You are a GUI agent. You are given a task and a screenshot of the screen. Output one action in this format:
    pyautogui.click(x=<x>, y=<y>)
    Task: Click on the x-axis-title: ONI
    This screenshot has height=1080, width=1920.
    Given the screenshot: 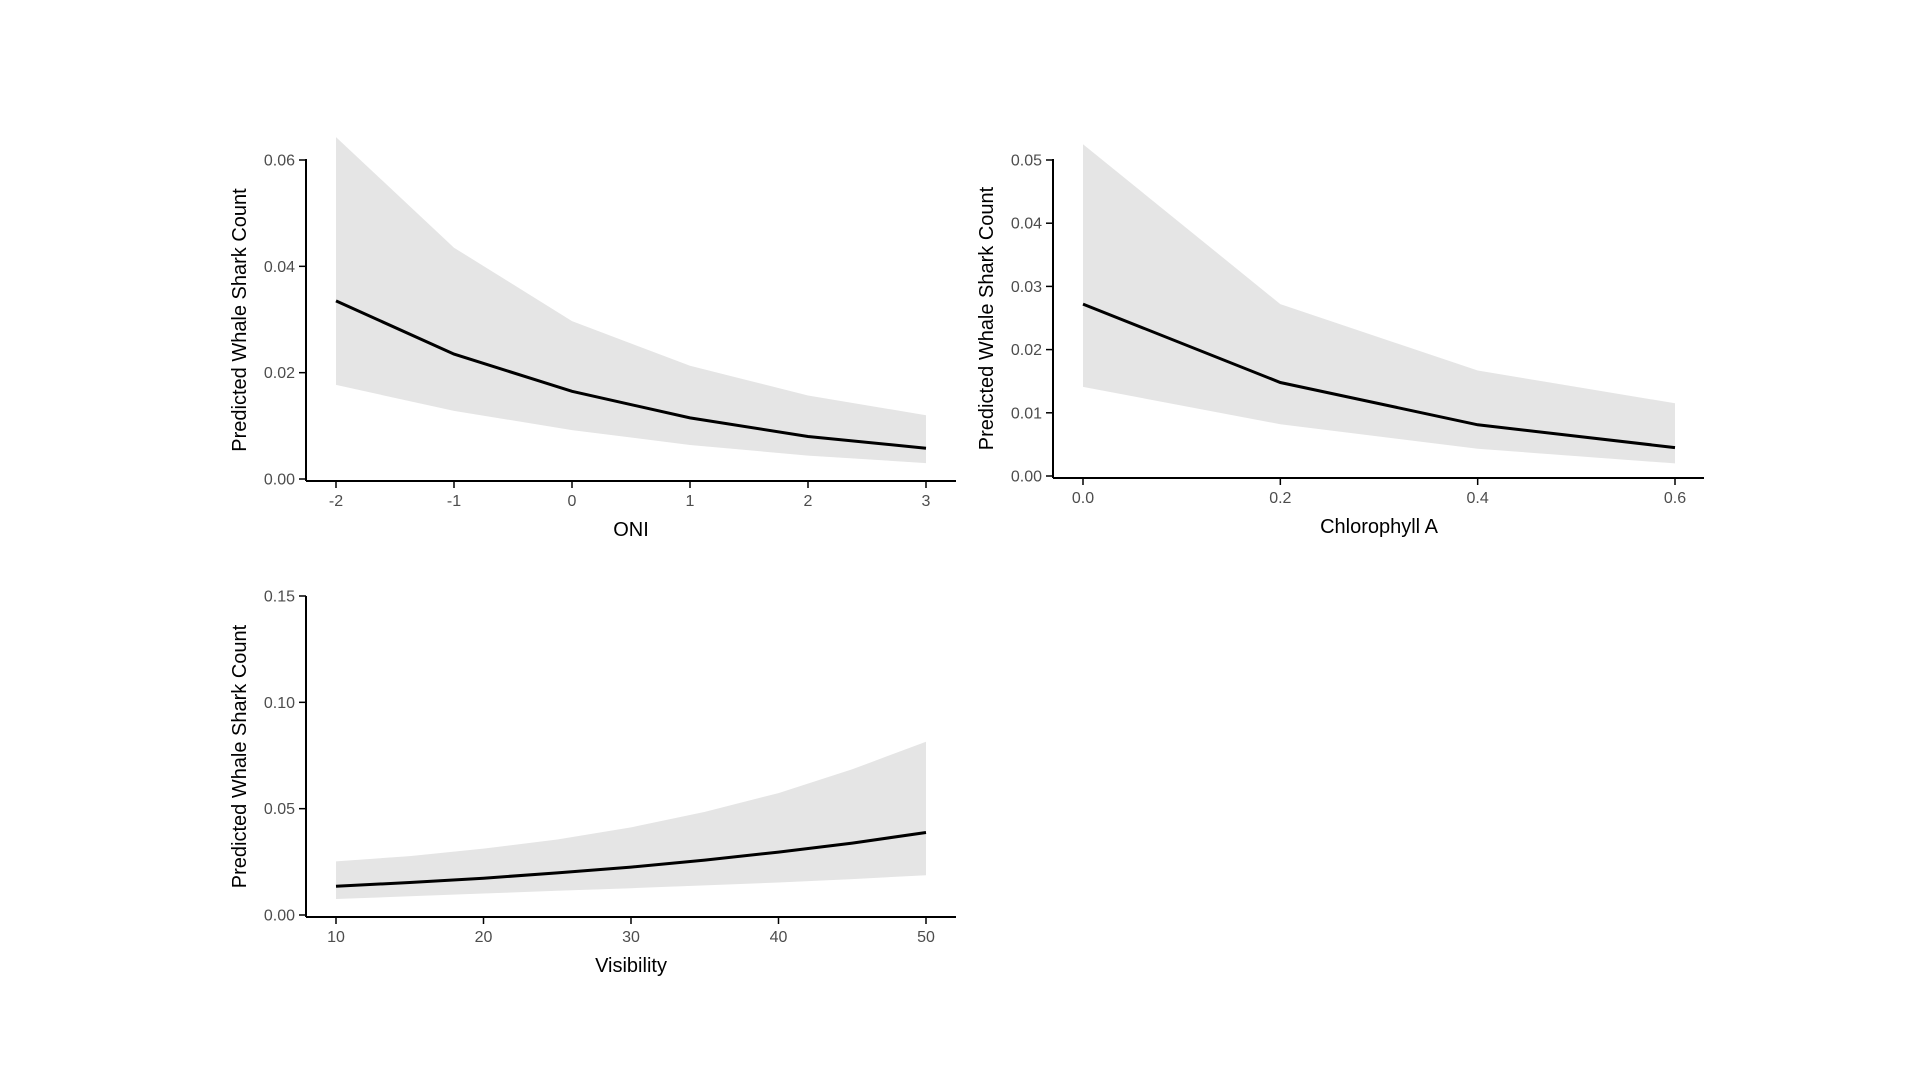 What is the action you would take?
    pyautogui.click(x=631, y=530)
    